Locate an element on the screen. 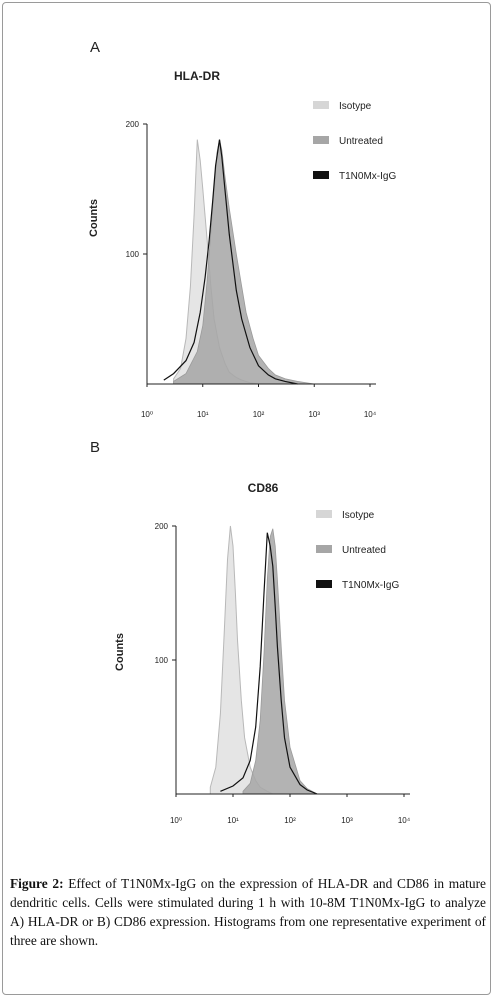 The width and height of the screenshot is (495, 999). panel-a-series-2-area is located at coordinates (244, 262).